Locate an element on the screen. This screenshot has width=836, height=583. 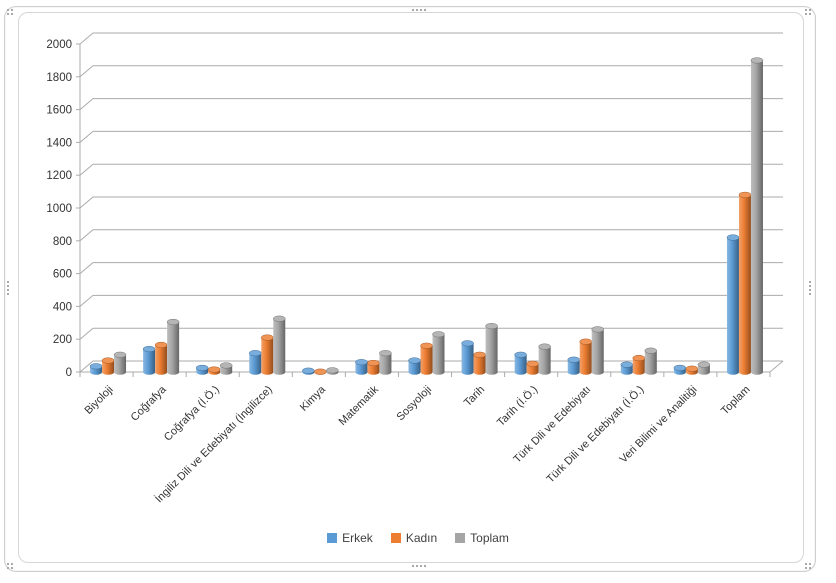
bar-kadın-1 is located at coordinates (108, 366).